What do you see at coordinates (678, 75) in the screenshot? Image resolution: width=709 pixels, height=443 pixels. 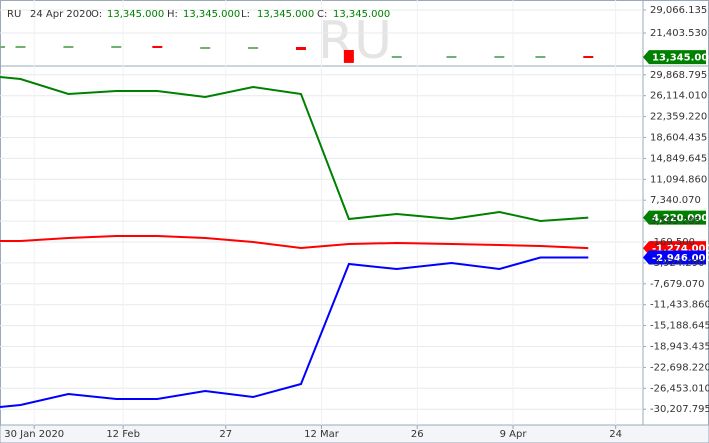 I see `y-tick-label: 29,868.795` at bounding box center [678, 75].